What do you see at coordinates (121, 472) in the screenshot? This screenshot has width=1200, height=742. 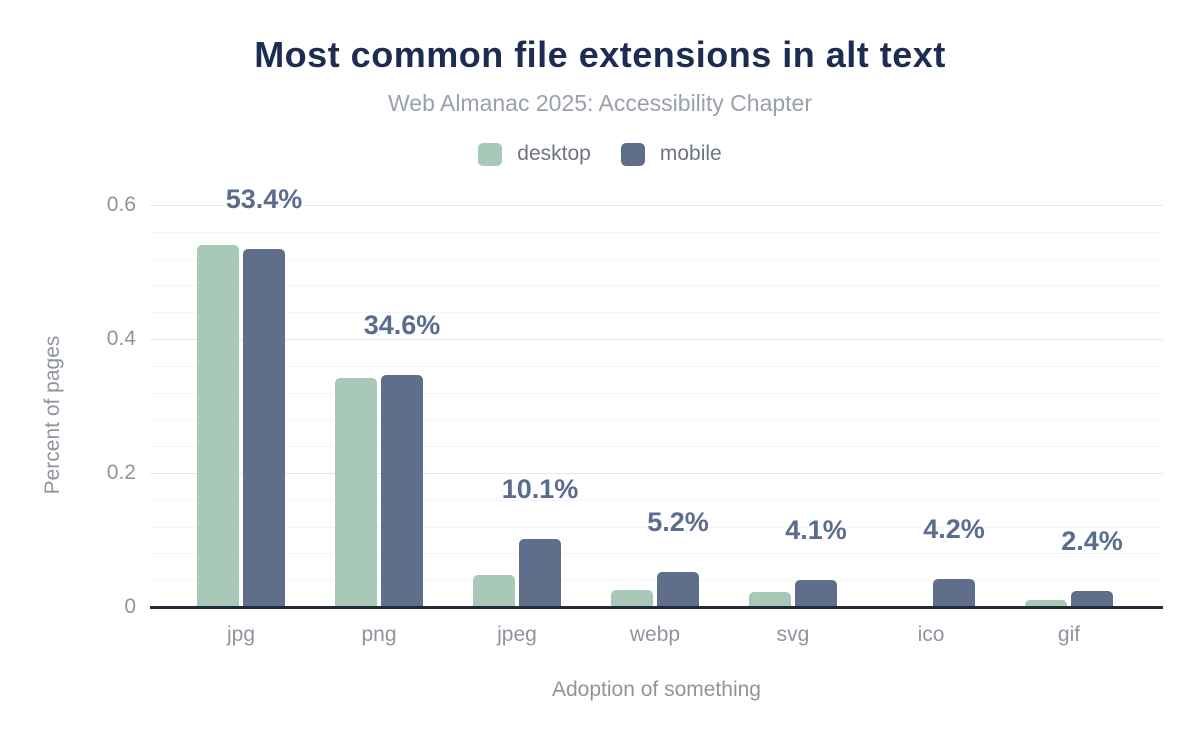 I see `y-tick-label: 0.2` at bounding box center [121, 472].